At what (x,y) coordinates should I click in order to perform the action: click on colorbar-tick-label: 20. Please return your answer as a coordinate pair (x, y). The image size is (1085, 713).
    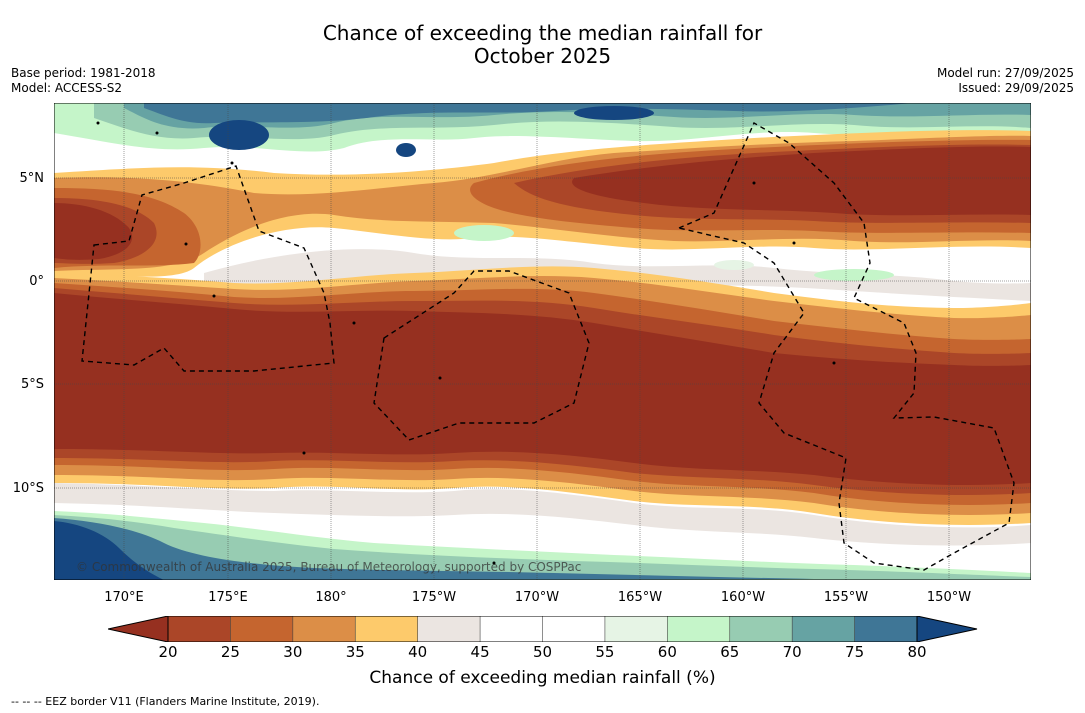
    Looking at the image, I should click on (168, 652).